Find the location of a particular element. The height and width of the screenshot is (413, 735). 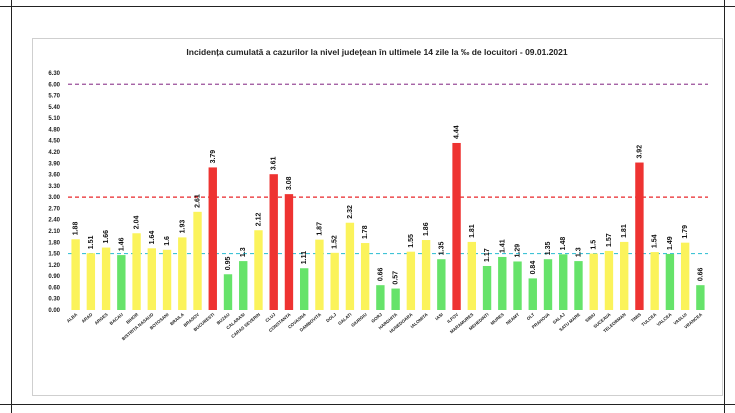

y-tick-label: 1.80 is located at coordinates (54, 243).